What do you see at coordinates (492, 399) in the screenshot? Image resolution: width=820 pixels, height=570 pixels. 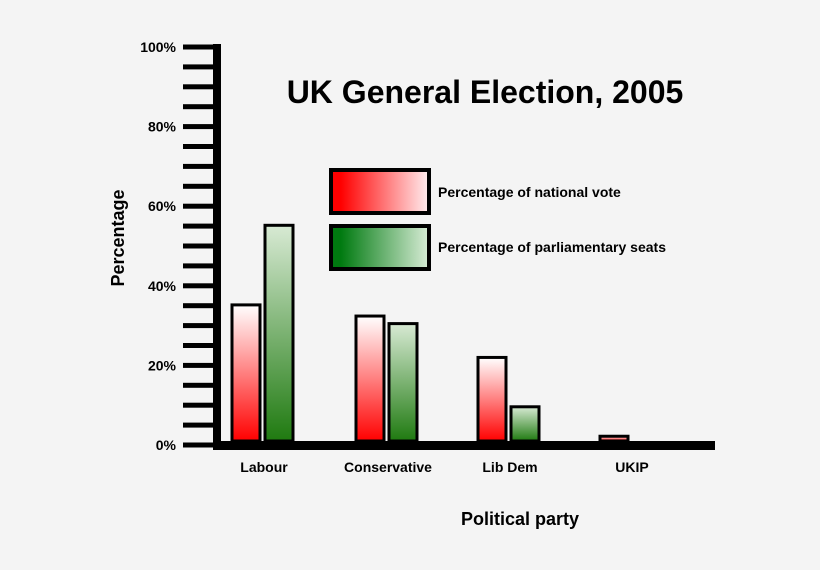 I see `bar-lib-dem-vote` at bounding box center [492, 399].